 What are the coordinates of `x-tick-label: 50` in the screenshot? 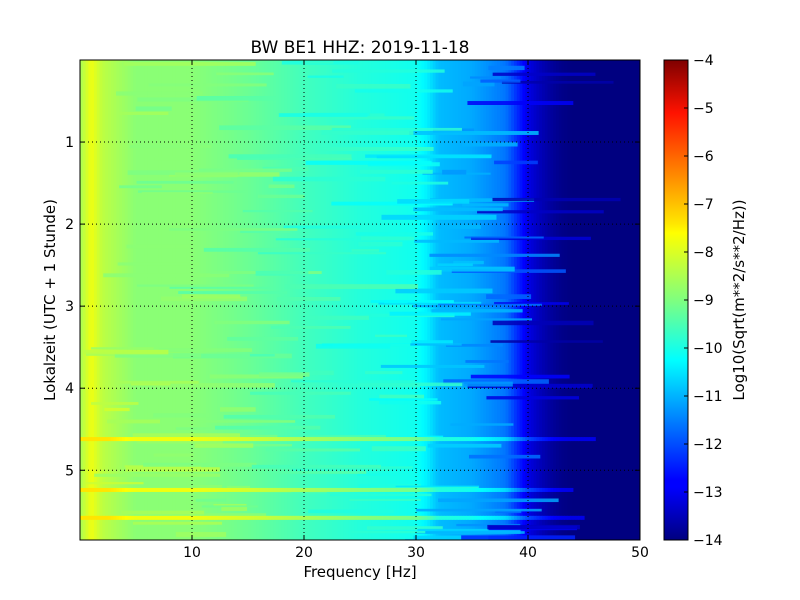 It's located at (640, 553).